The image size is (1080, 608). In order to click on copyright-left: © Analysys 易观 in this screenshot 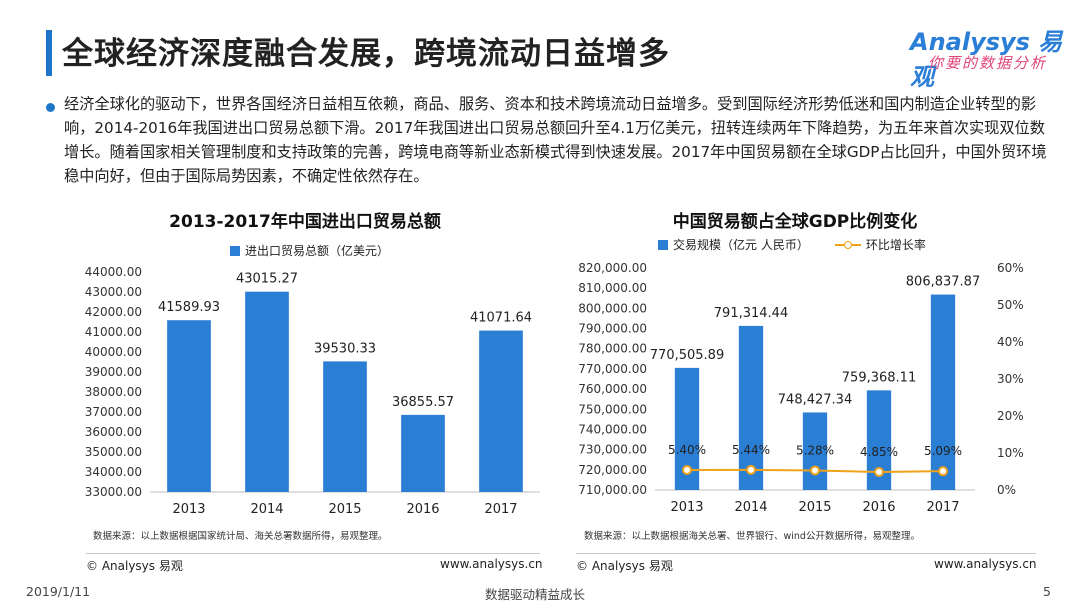, I will do `click(134, 566)`.